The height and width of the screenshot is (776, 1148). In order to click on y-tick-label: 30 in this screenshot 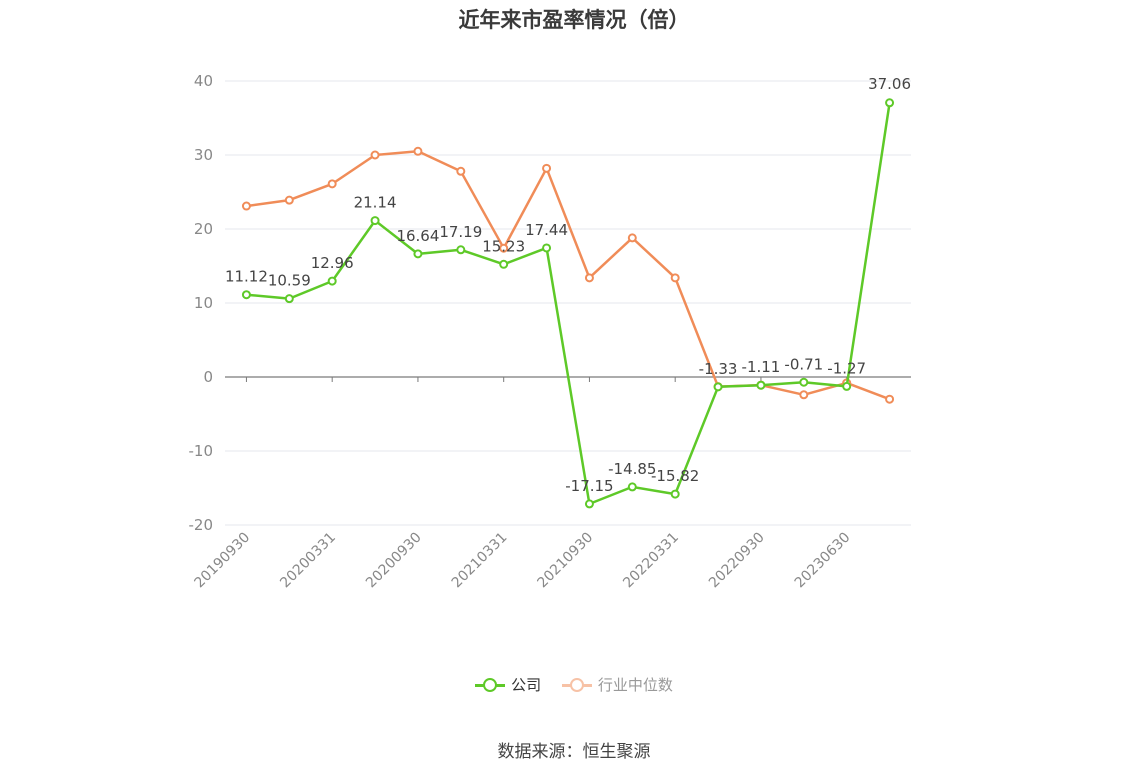, I will do `click(203, 155)`.